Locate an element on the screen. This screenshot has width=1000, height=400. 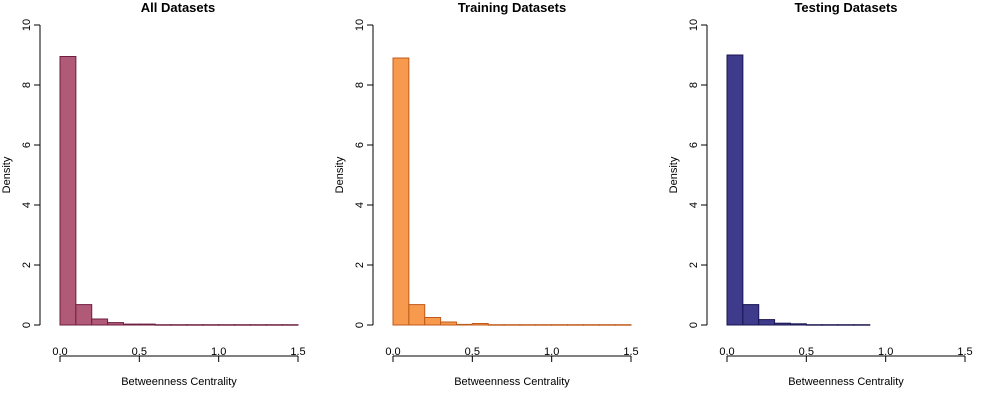
chart-title: Training Datasets is located at coordinates (512, 7).